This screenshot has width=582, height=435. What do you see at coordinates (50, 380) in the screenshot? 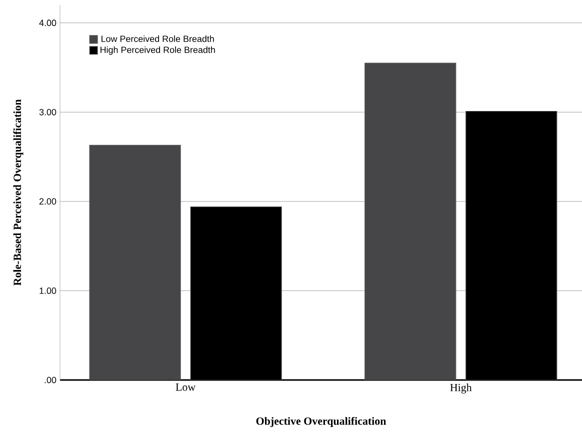
I see `y-tick-label: .00` at bounding box center [50, 380].